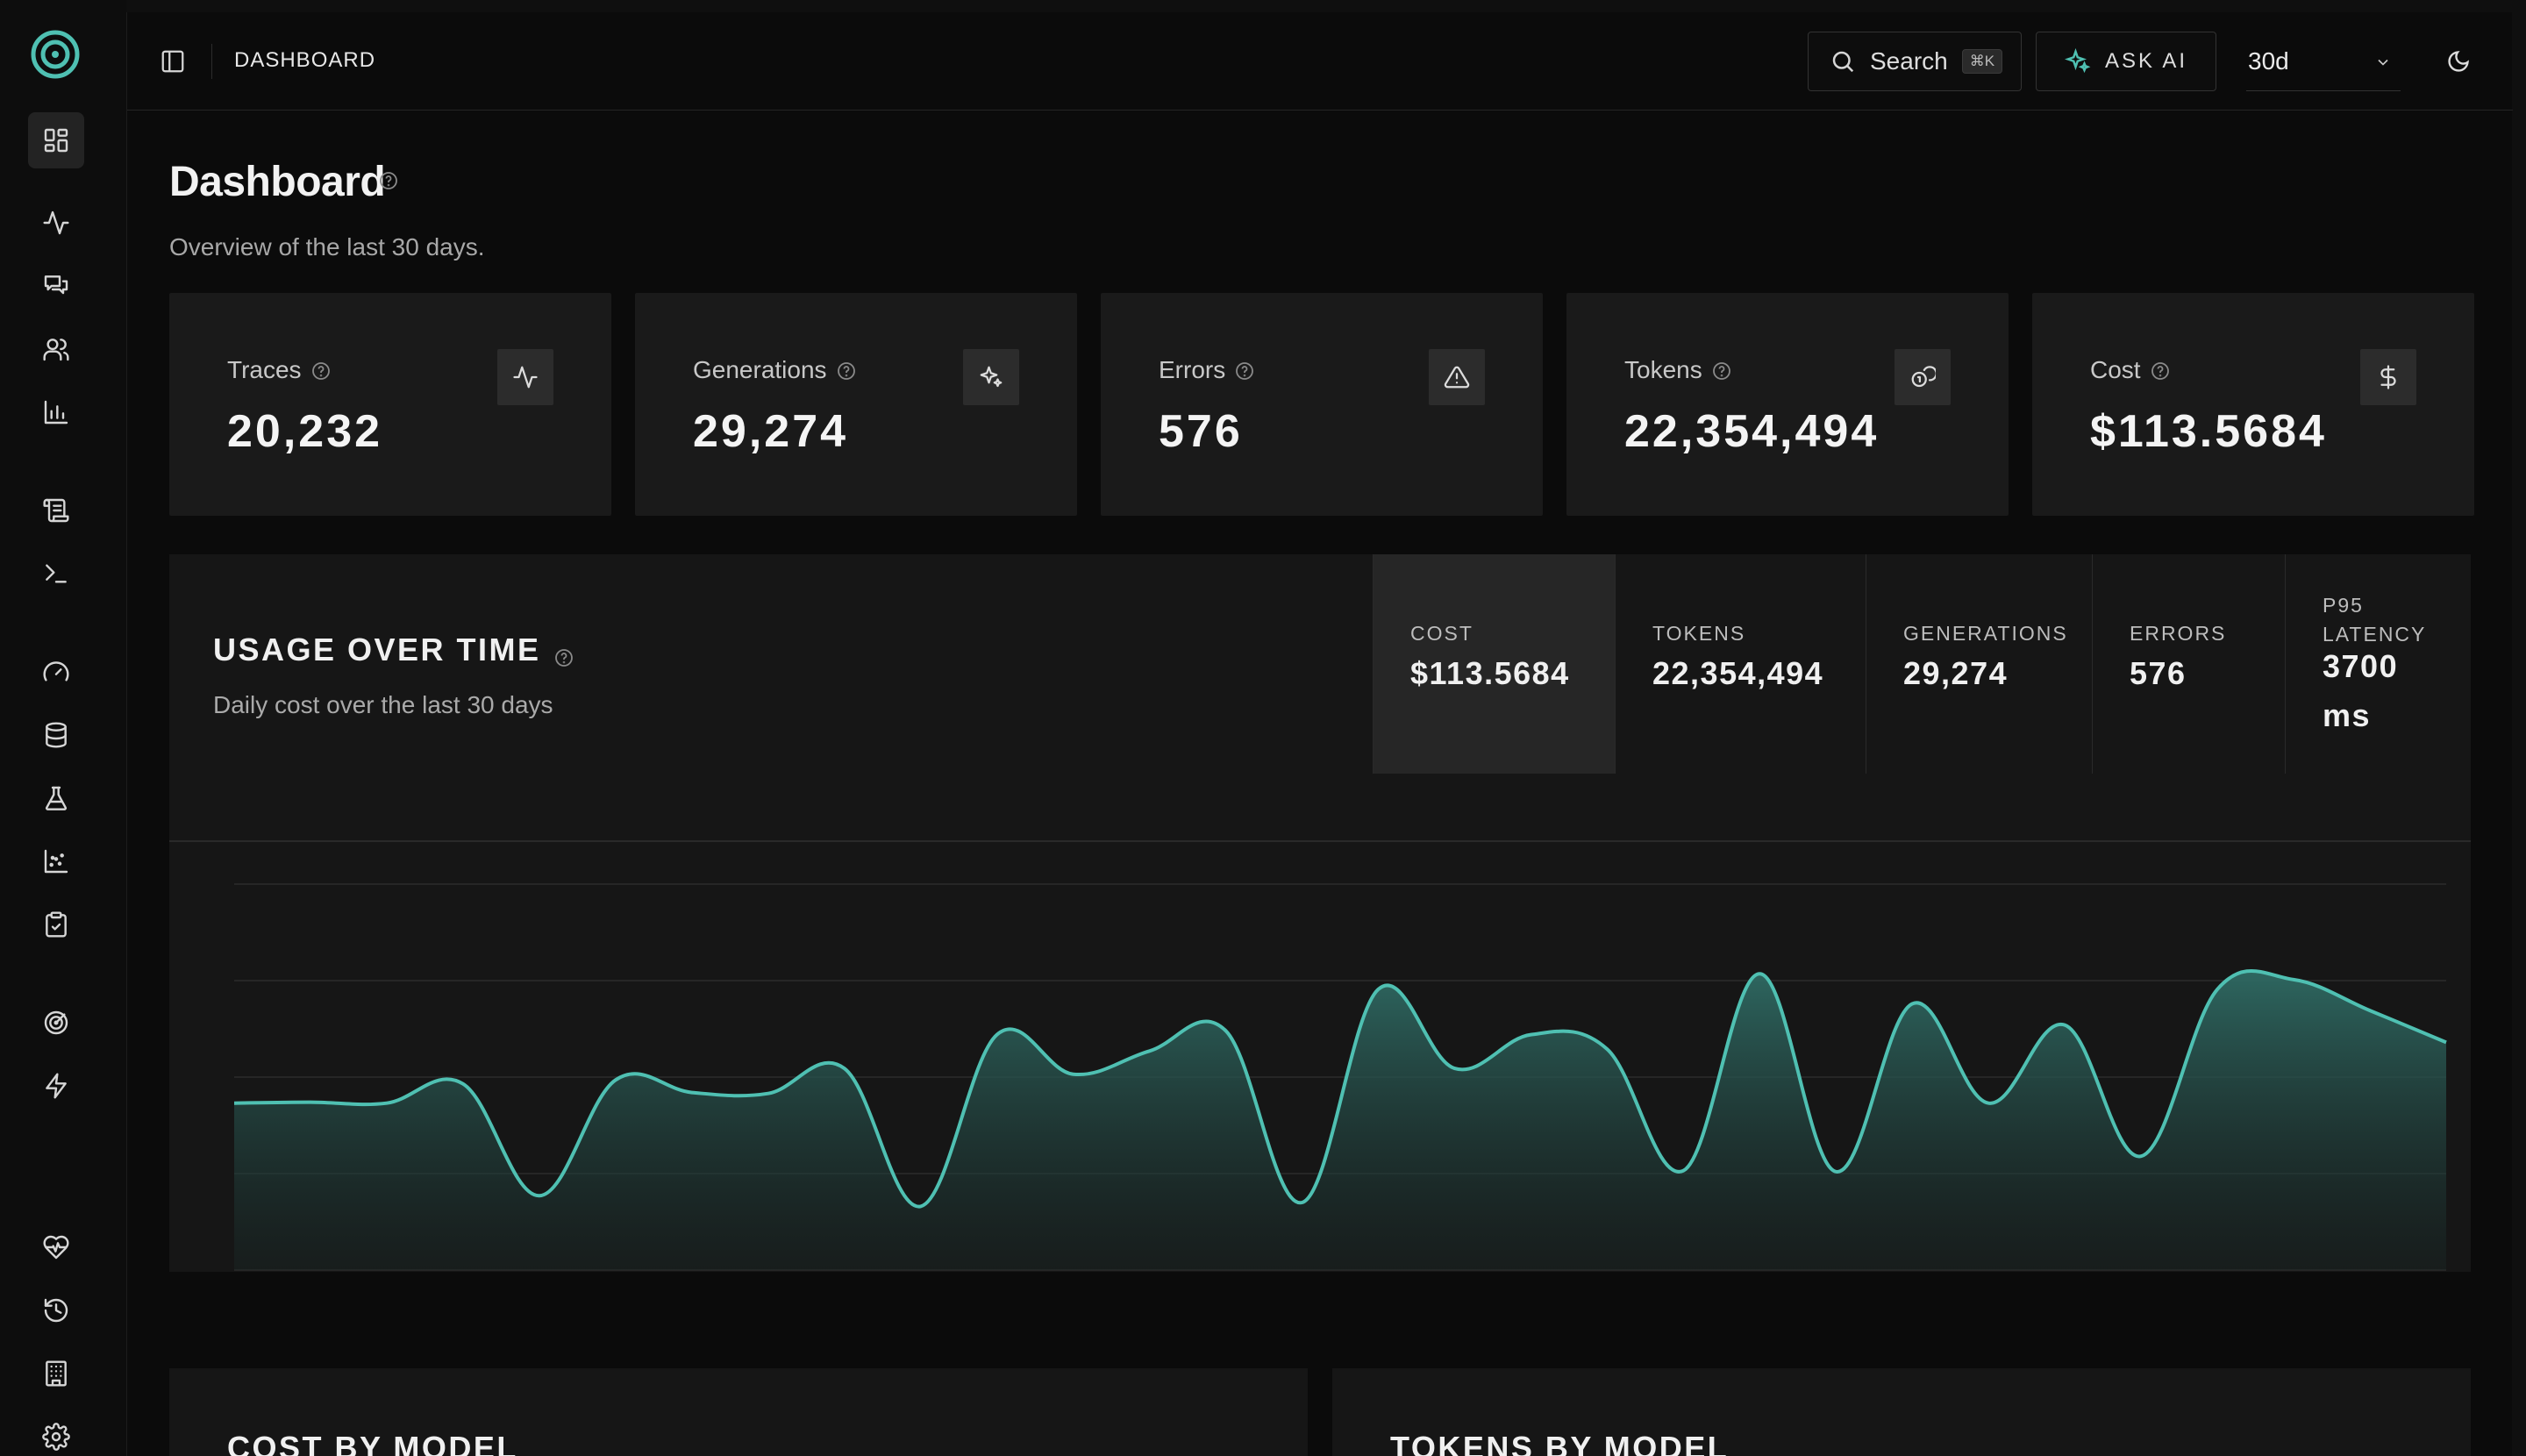  Describe the element at coordinates (2126, 61) in the screenshot. I see `ask-ai-button: ASK AI` at that location.